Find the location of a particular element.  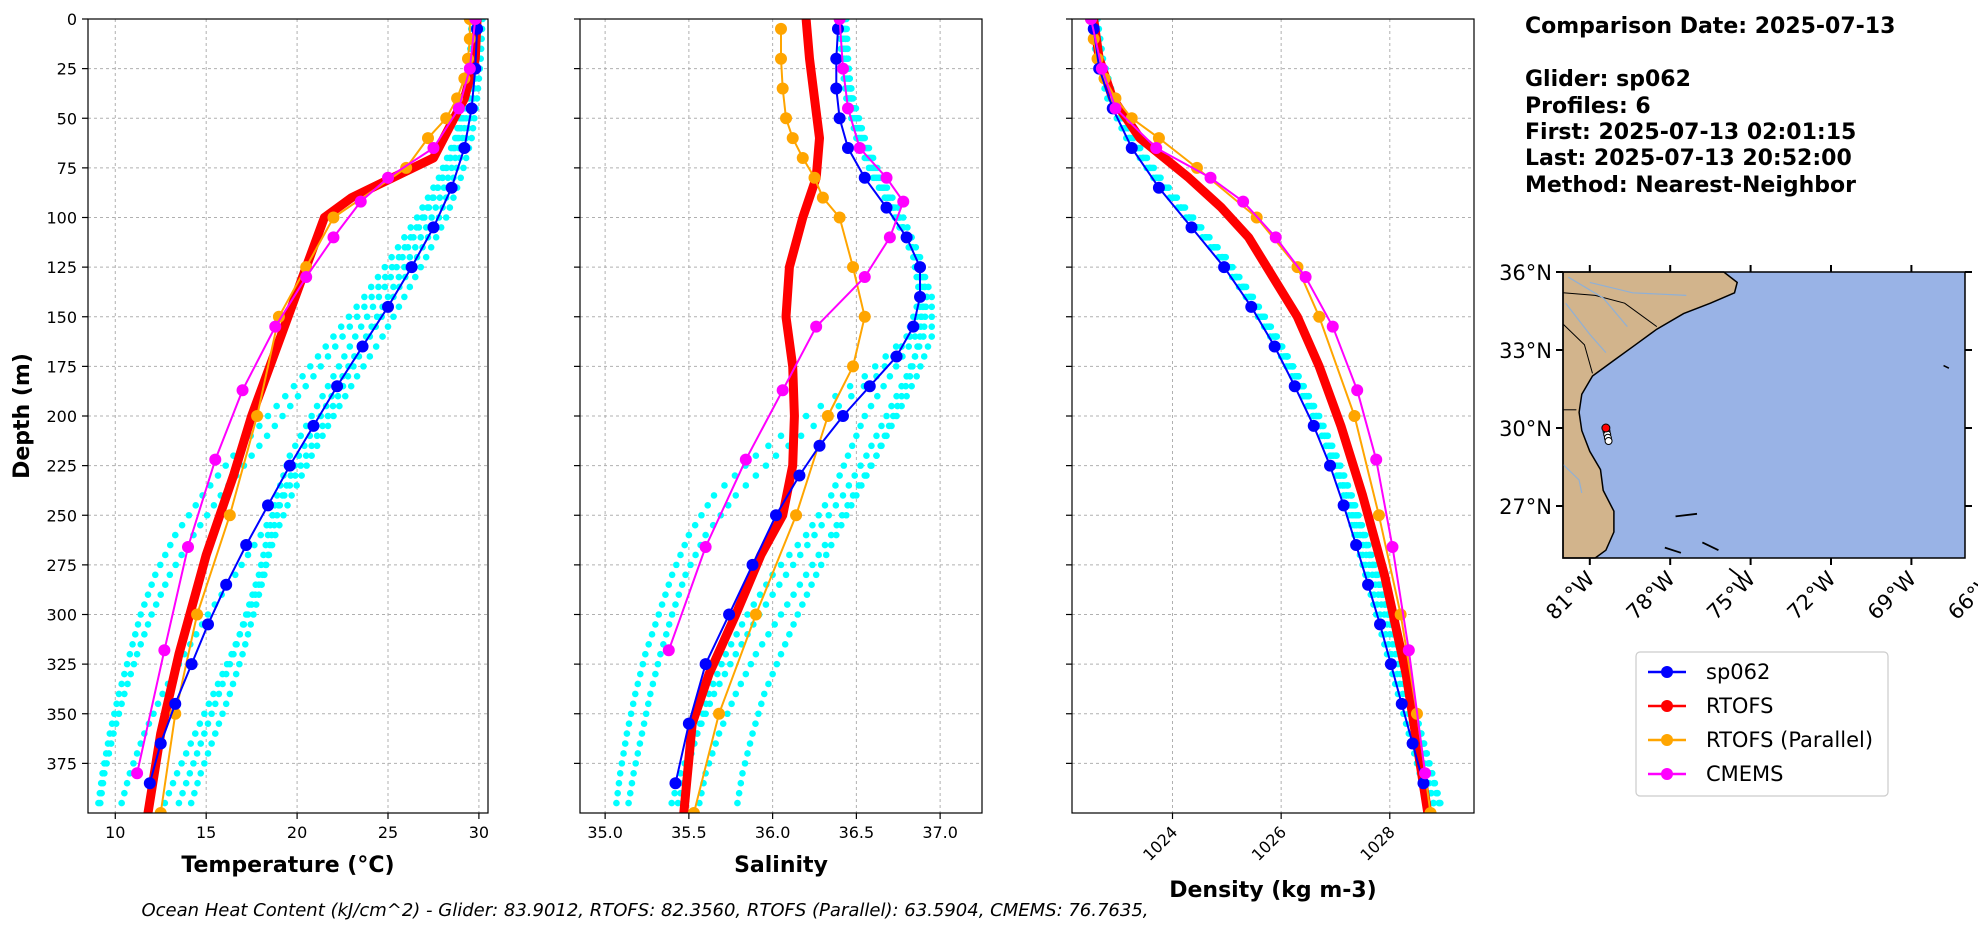

y-tick-label: 0 is located at coordinates (72, 19).